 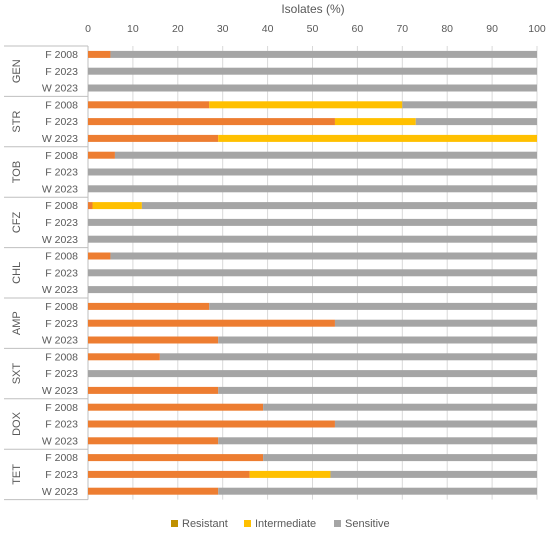 What do you see at coordinates (285, 524) in the screenshot?
I see `legend-label-intermediate: Intermediate` at bounding box center [285, 524].